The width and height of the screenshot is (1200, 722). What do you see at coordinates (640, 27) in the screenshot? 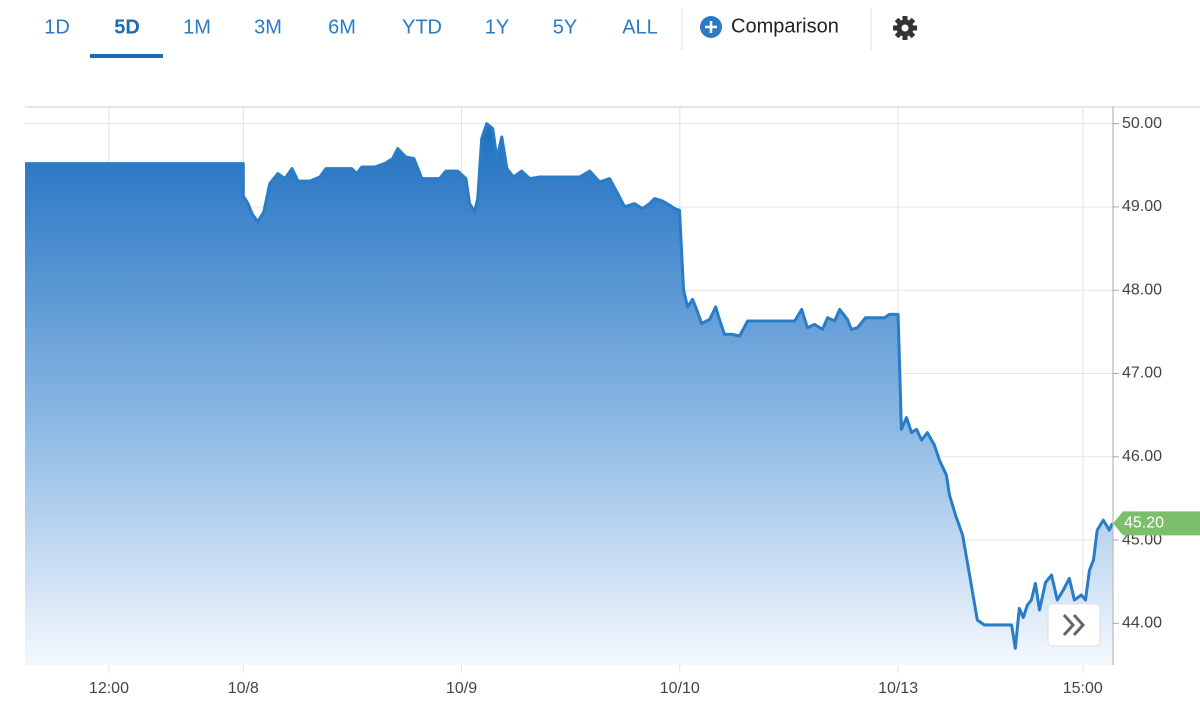
I see `tab: ALL` at bounding box center [640, 27].